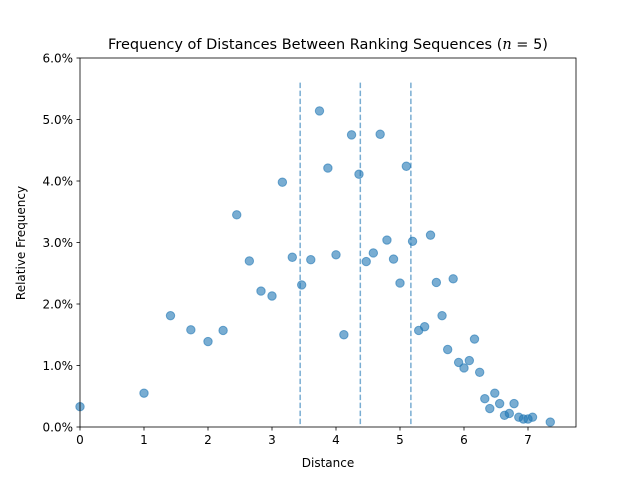 This screenshot has height=485, width=640. Describe the element at coordinates (58, 427) in the screenshot. I see `y-tick-label: 0.0%` at that location.